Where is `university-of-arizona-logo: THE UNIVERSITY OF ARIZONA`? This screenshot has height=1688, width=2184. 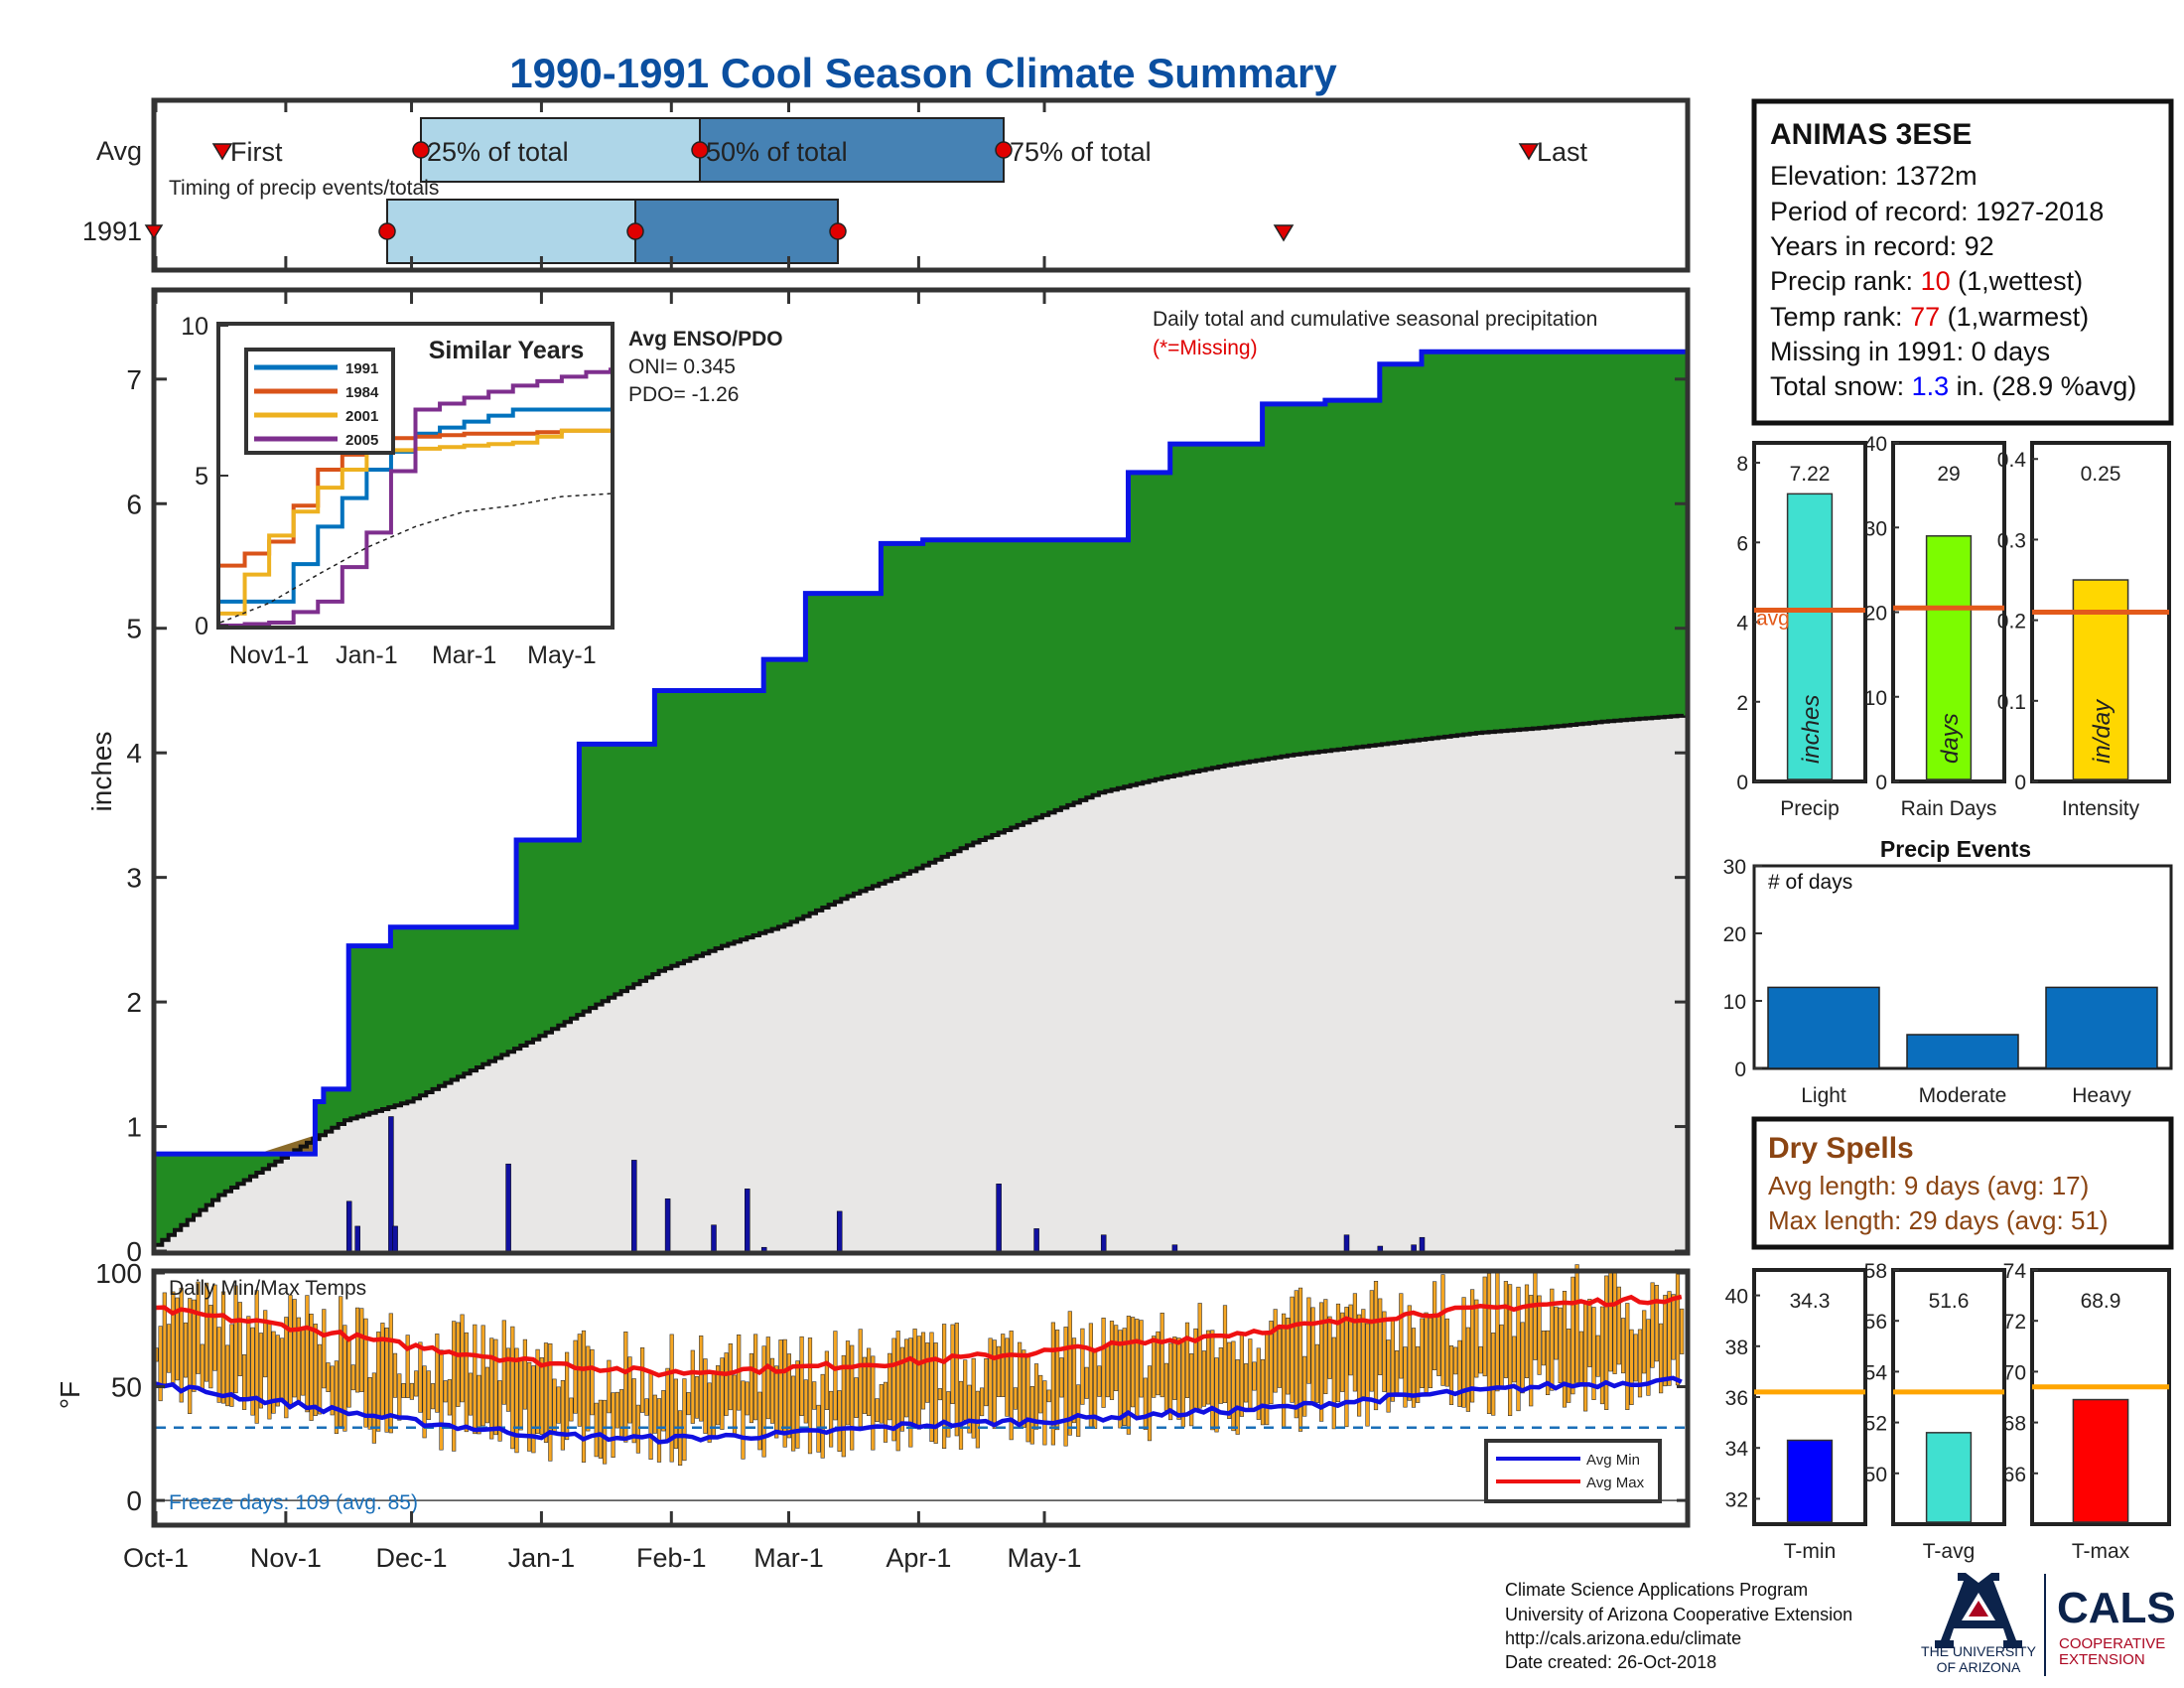 university-of-arizona-logo: THE UNIVERSITY OF ARIZONA is located at coordinates (1979, 1624).